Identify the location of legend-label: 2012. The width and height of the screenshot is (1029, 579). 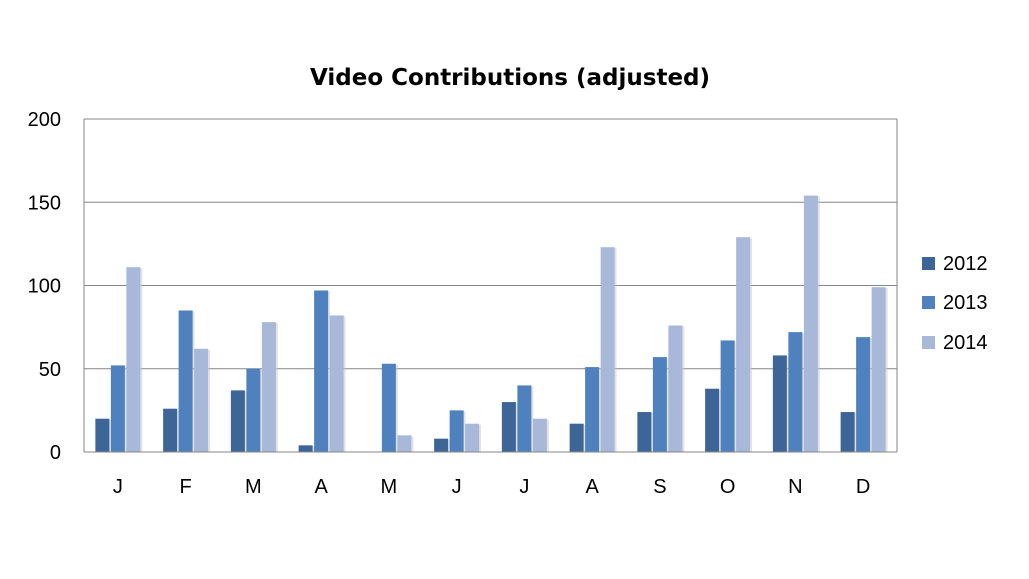
(965, 264).